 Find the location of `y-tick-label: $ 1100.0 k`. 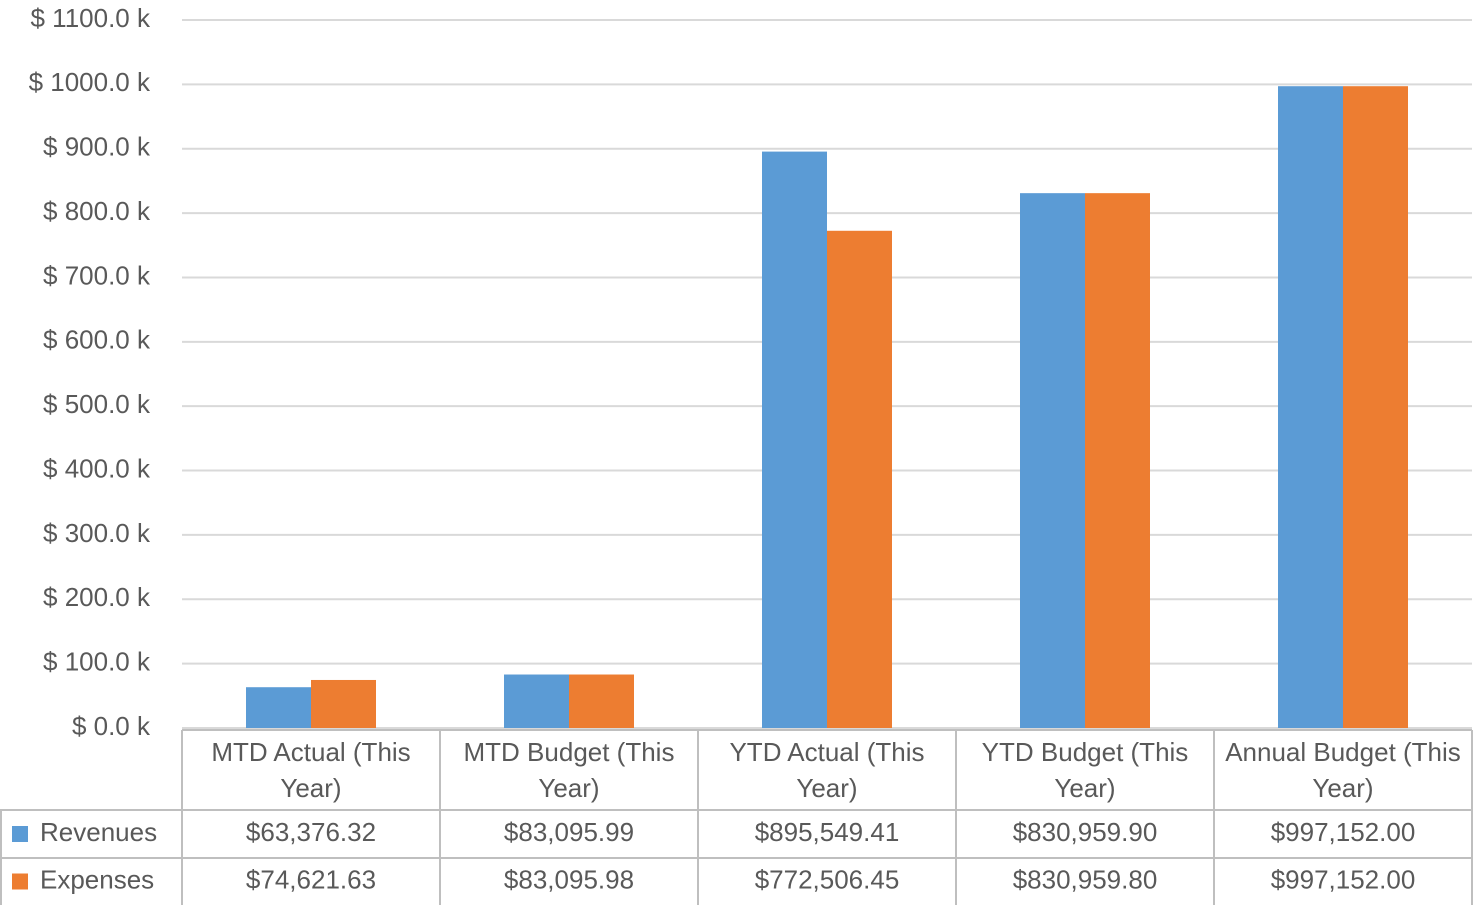

y-tick-label: $ 1100.0 k is located at coordinates (90, 18).